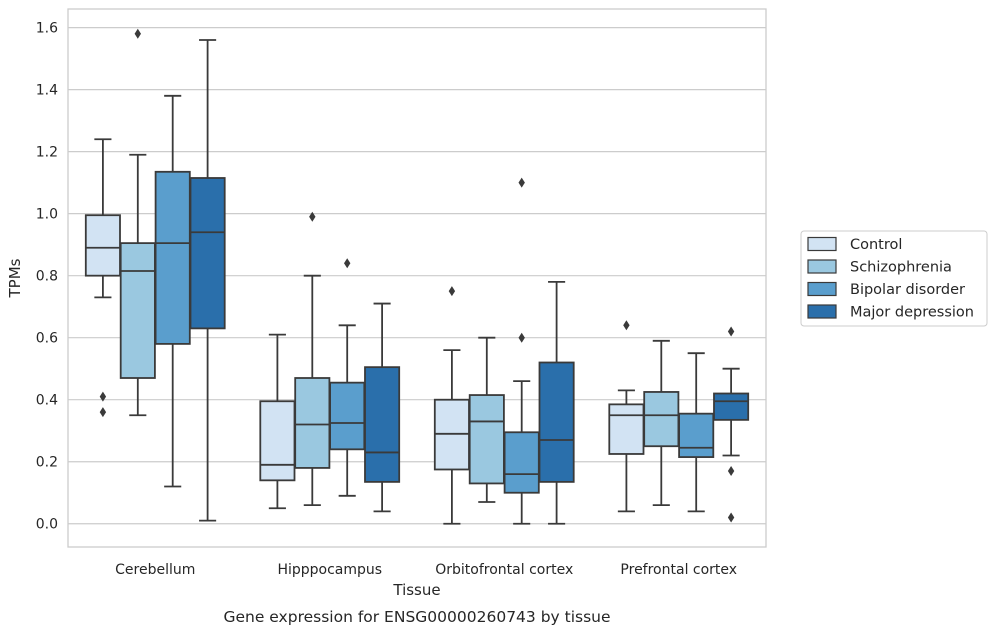  Describe the element at coordinates (416, 590) in the screenshot. I see `x-axis-title: Tissue` at that location.